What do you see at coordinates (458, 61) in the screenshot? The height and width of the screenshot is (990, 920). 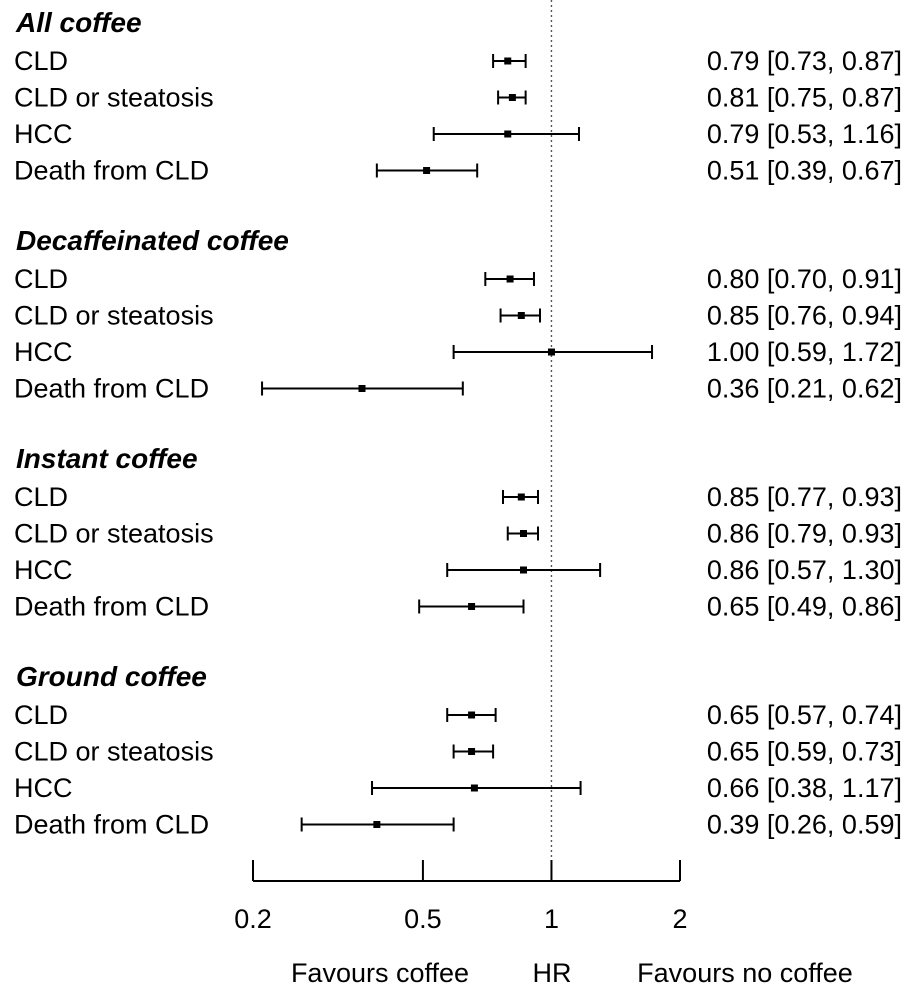 I see `forest-row: CLD 0.79 [0.73, 0.87]` at bounding box center [458, 61].